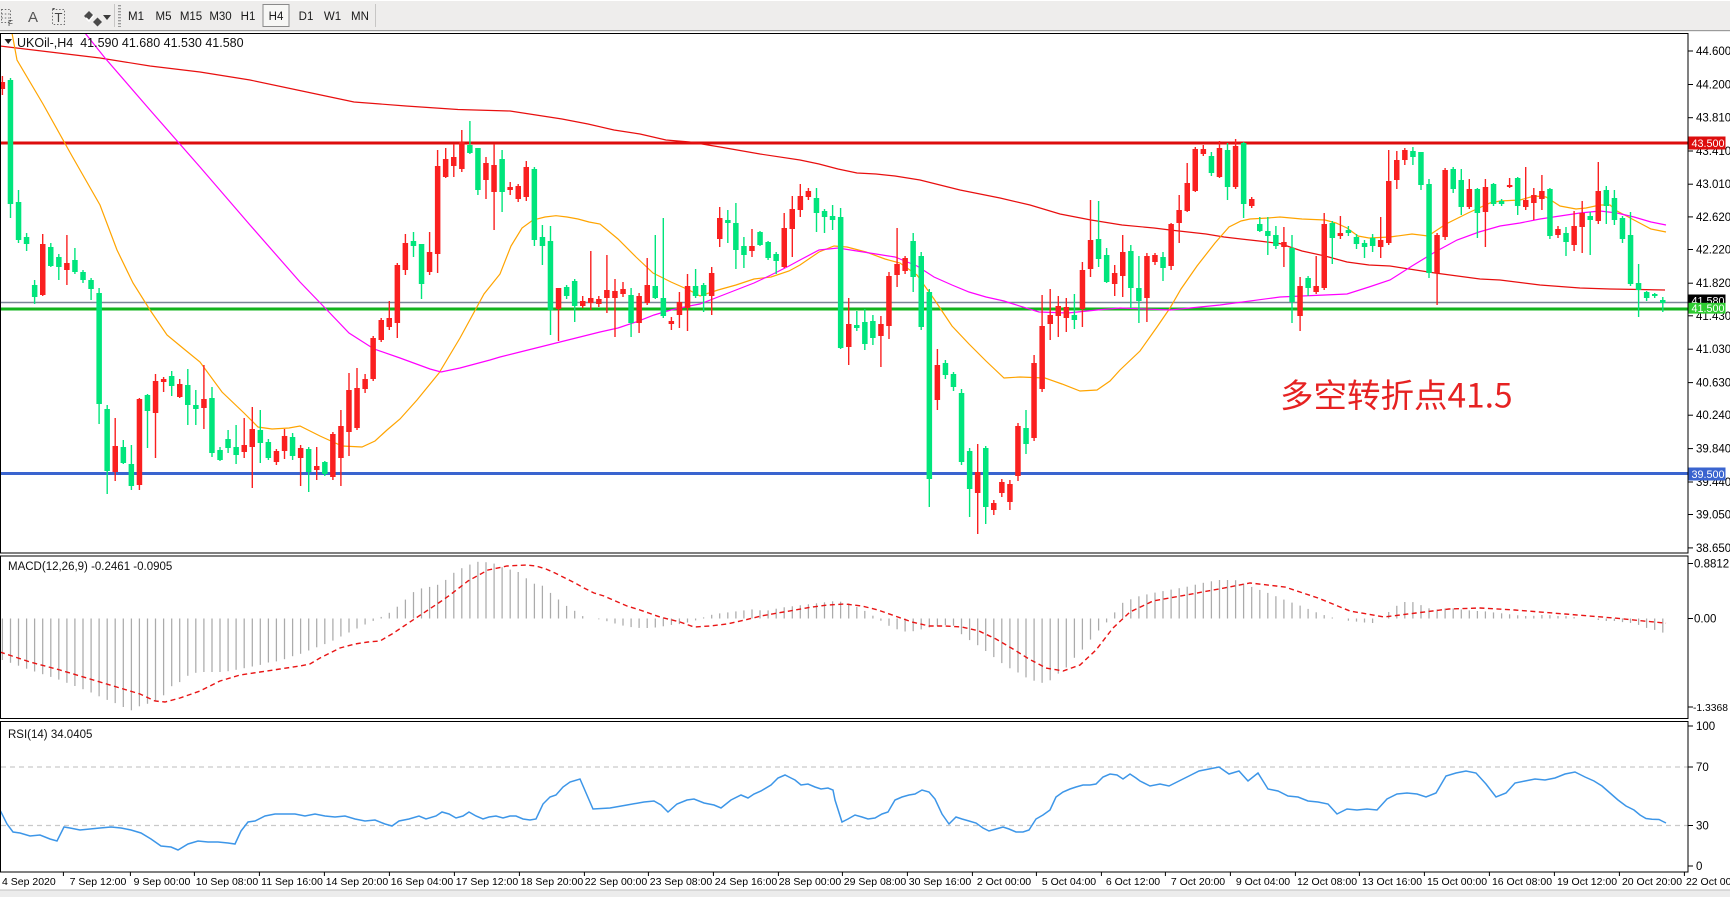 The height and width of the screenshot is (897, 1730). I want to click on svg-text: 30, so click(1702, 827).